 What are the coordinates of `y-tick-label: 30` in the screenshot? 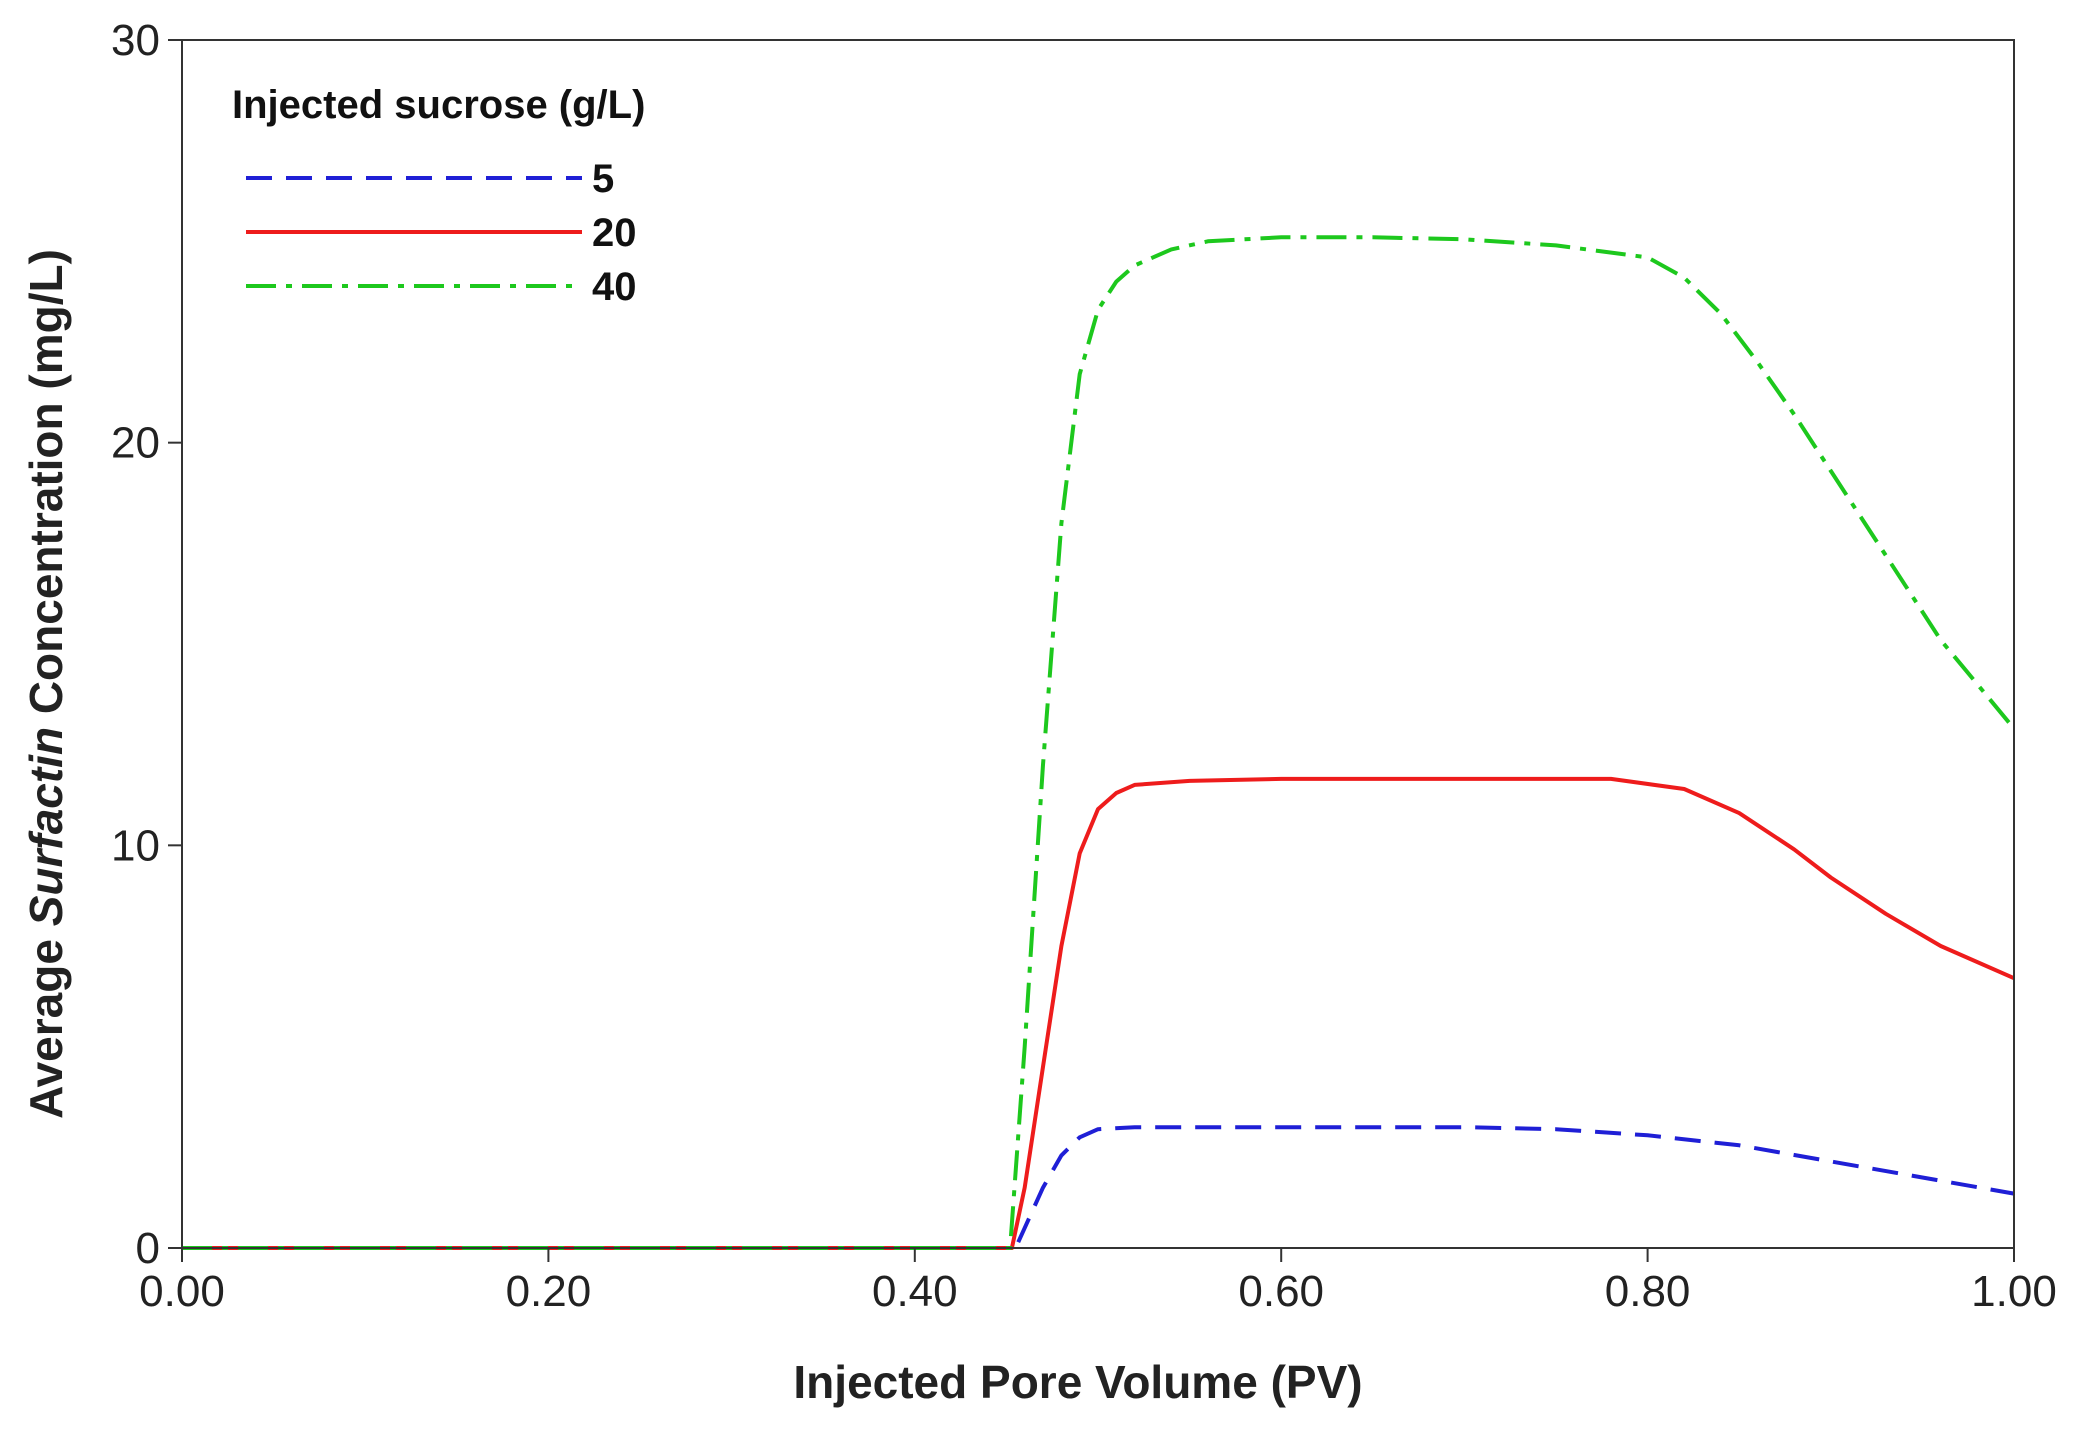 It's located at (135, 40).